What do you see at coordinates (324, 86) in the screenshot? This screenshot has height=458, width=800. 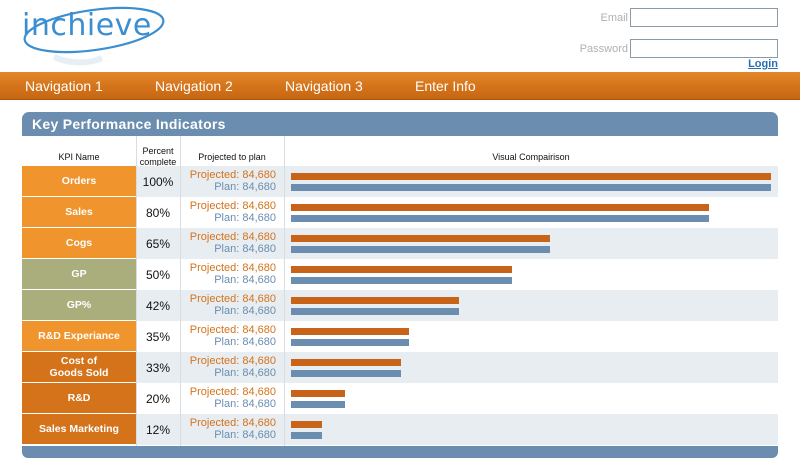 I see `nav-item-navigation-3: Navigation 3` at bounding box center [324, 86].